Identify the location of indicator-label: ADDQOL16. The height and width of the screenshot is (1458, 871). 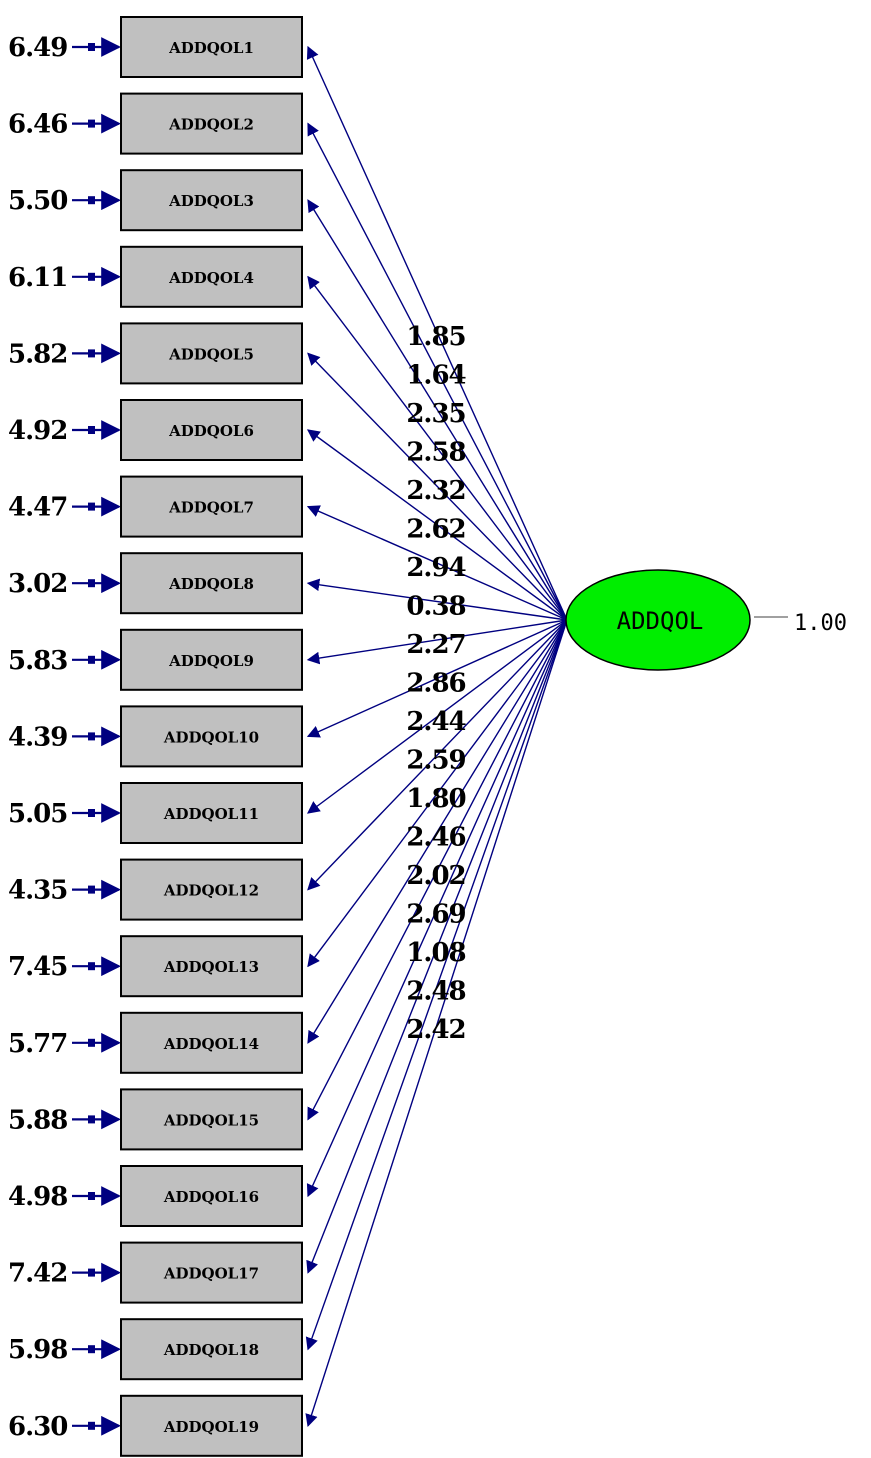
(211, 1197).